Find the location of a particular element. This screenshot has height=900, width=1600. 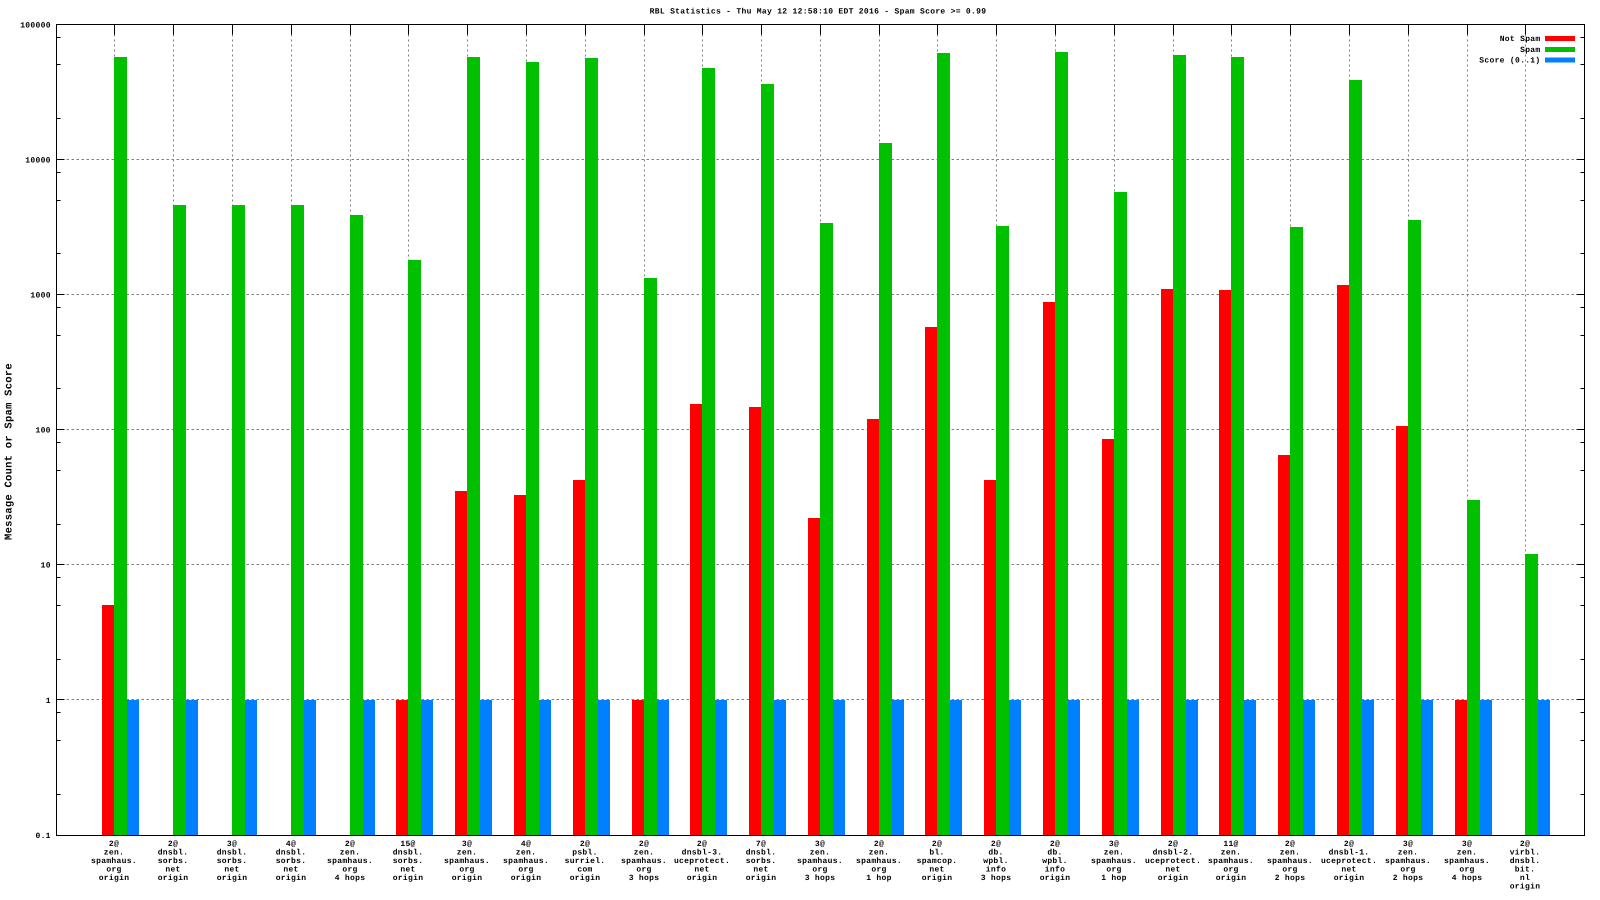

svg-text: dnsbl-1. is located at coordinates (1349, 853).